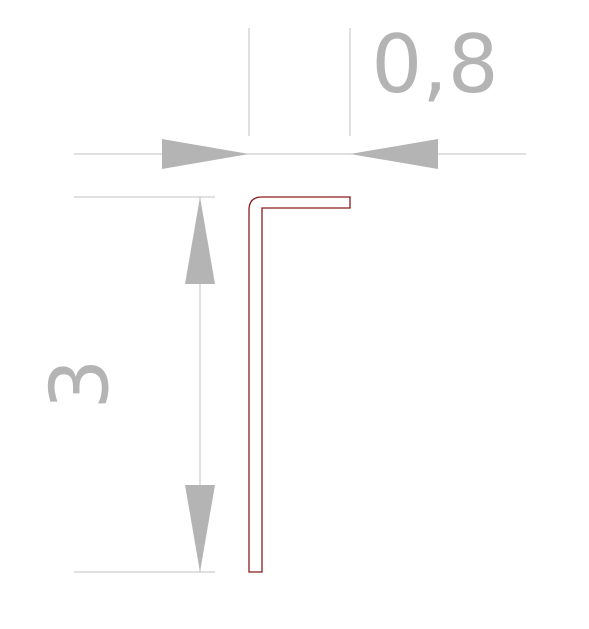  Describe the element at coordinates (299, 384) in the screenshot. I see `angle-profile` at that location.